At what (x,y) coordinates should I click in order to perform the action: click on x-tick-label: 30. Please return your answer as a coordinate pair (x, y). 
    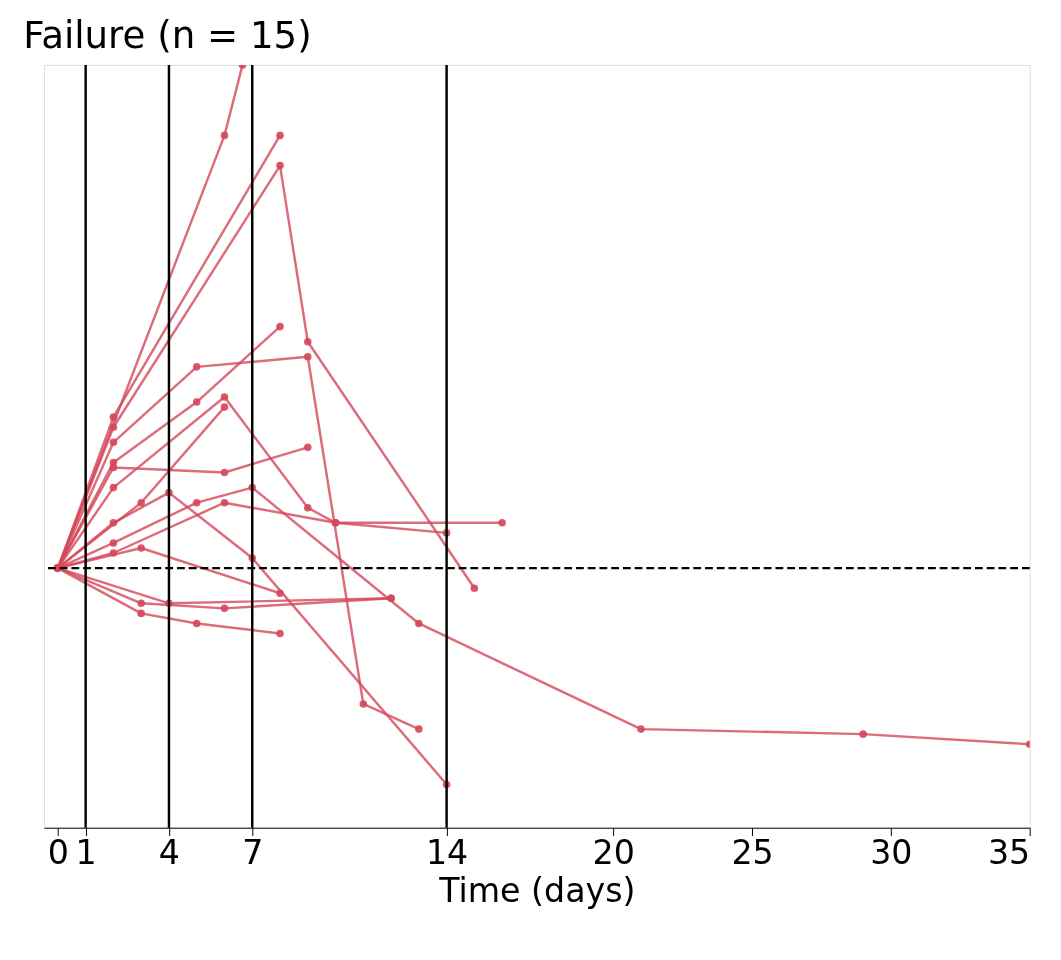
    Looking at the image, I should click on (891, 853).